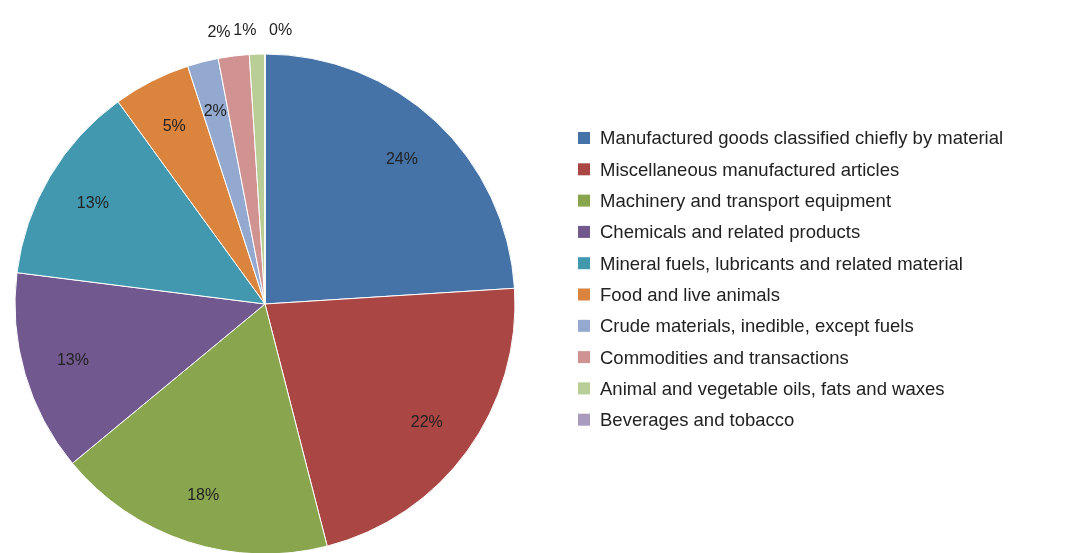 The width and height of the screenshot is (1073, 553). I want to click on data-label: 22%, so click(426, 422).